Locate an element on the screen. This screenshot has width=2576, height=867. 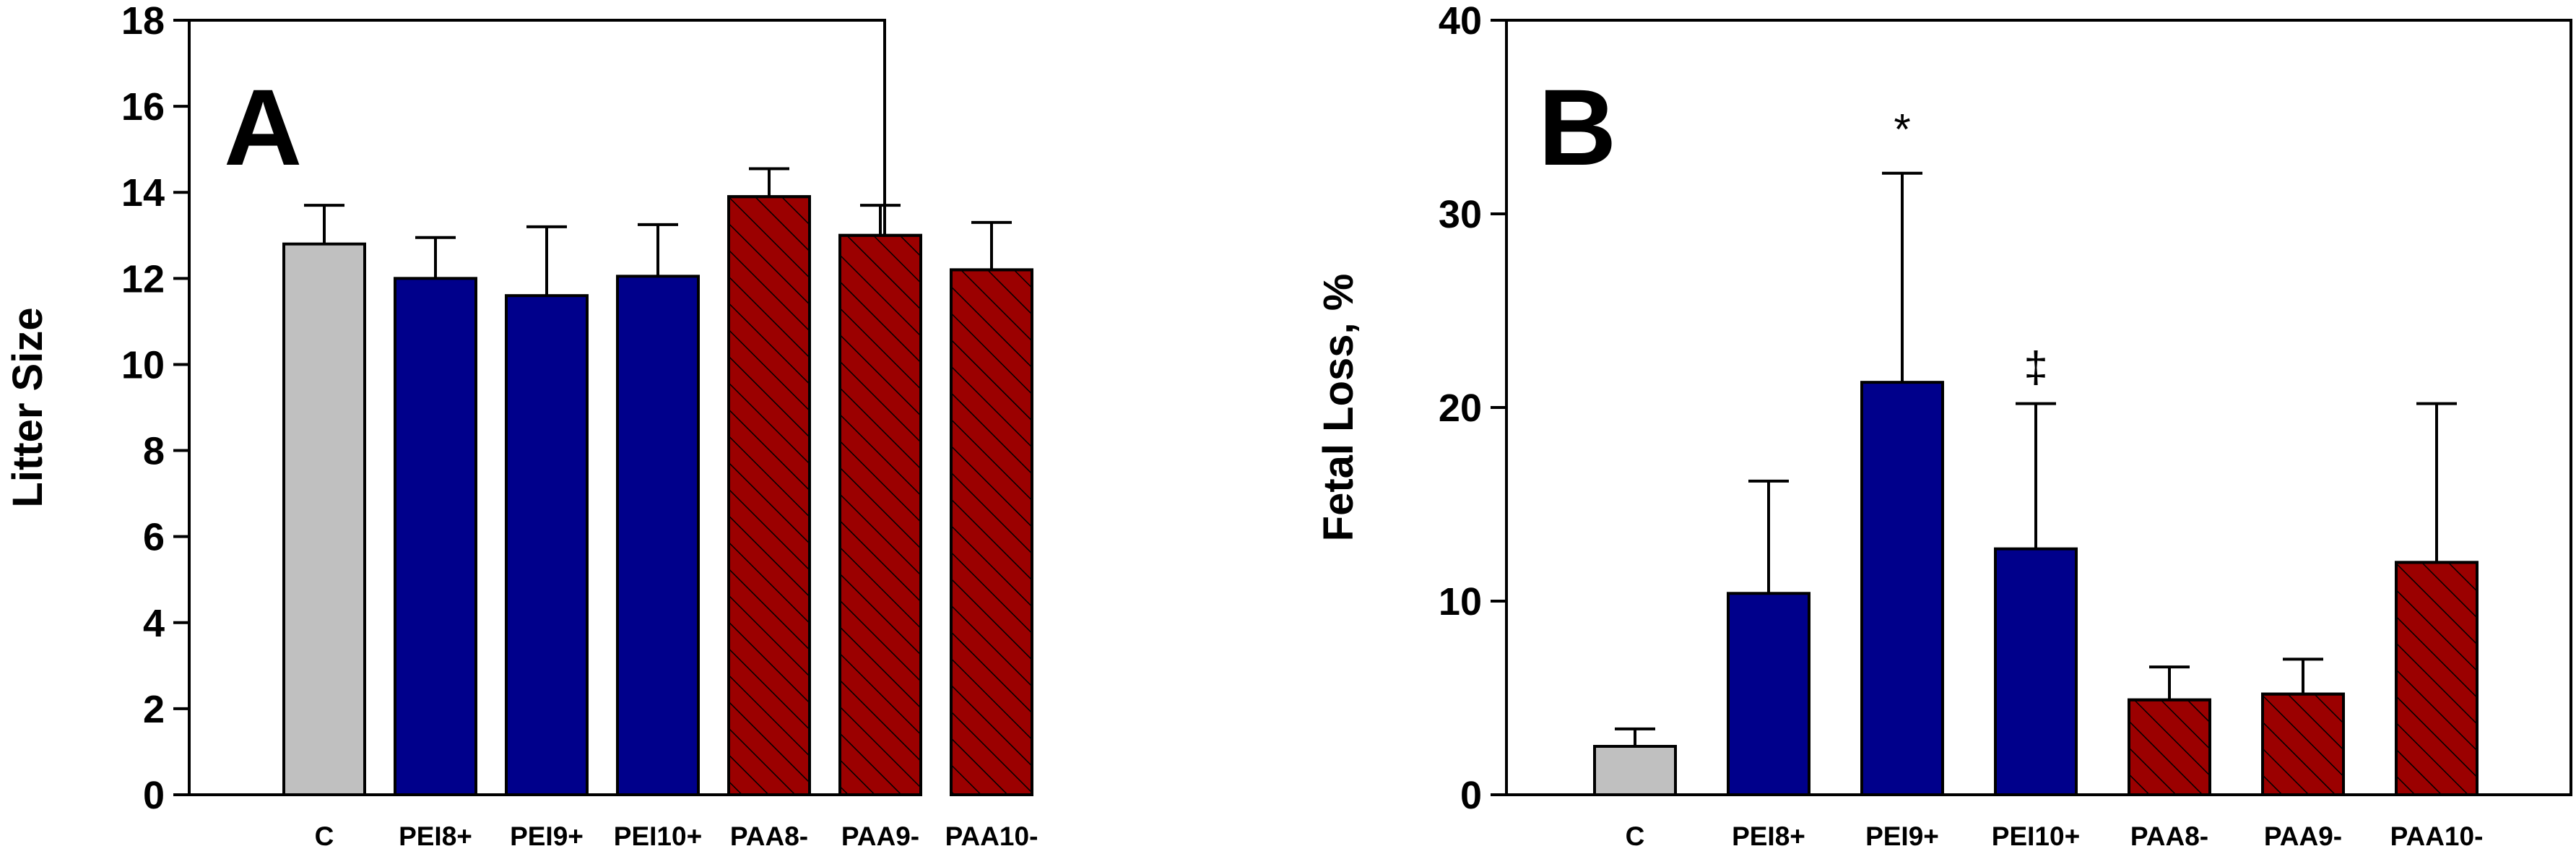
panel-a-bar-pei8 is located at coordinates (435, 537).